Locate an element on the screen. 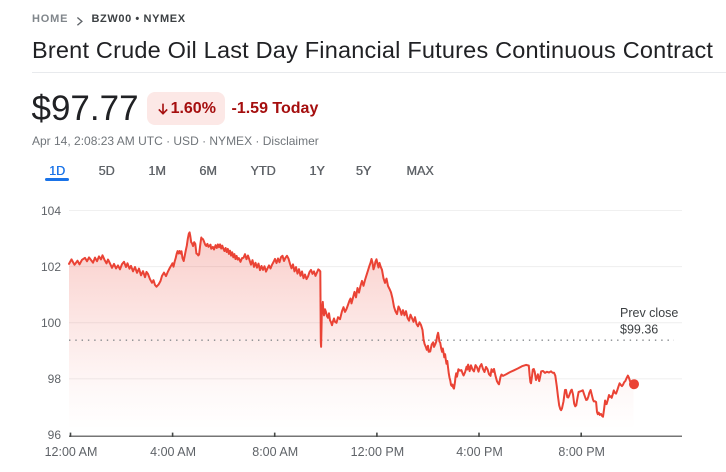 Image resolution: width=726 pixels, height=472 pixels. svg-text: 12:00 PM is located at coordinates (378, 452).